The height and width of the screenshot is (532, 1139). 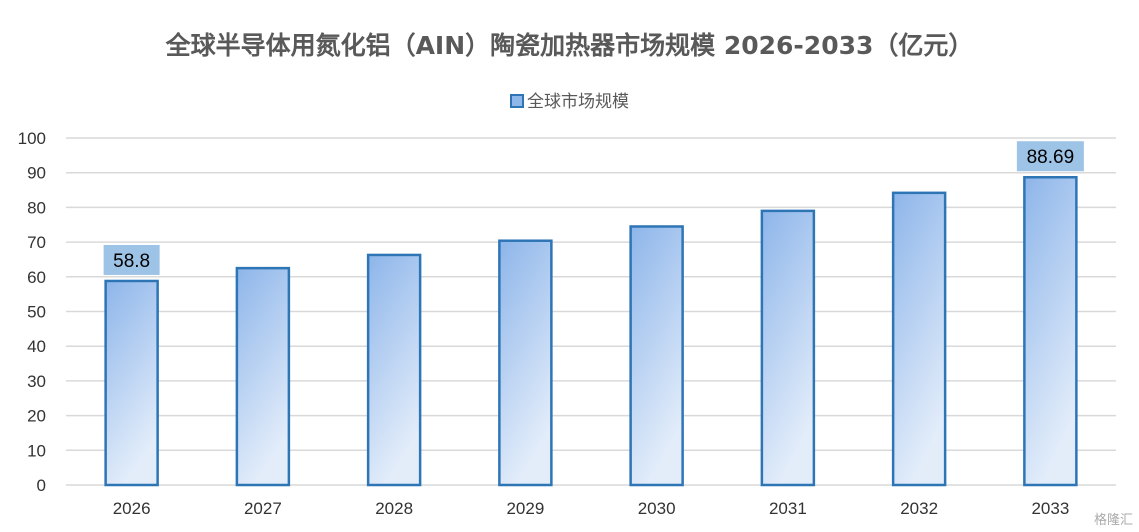 I want to click on legend: 全球市场规模, so click(x=569, y=99).